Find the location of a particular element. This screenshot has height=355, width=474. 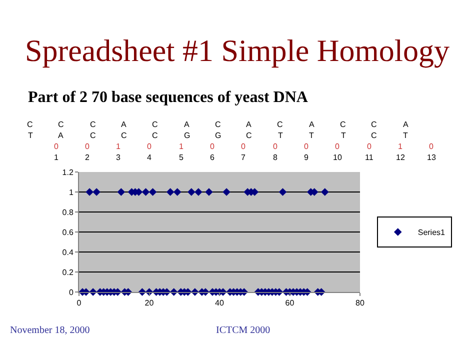

y-tick-label: 0.8 is located at coordinates (68, 212).